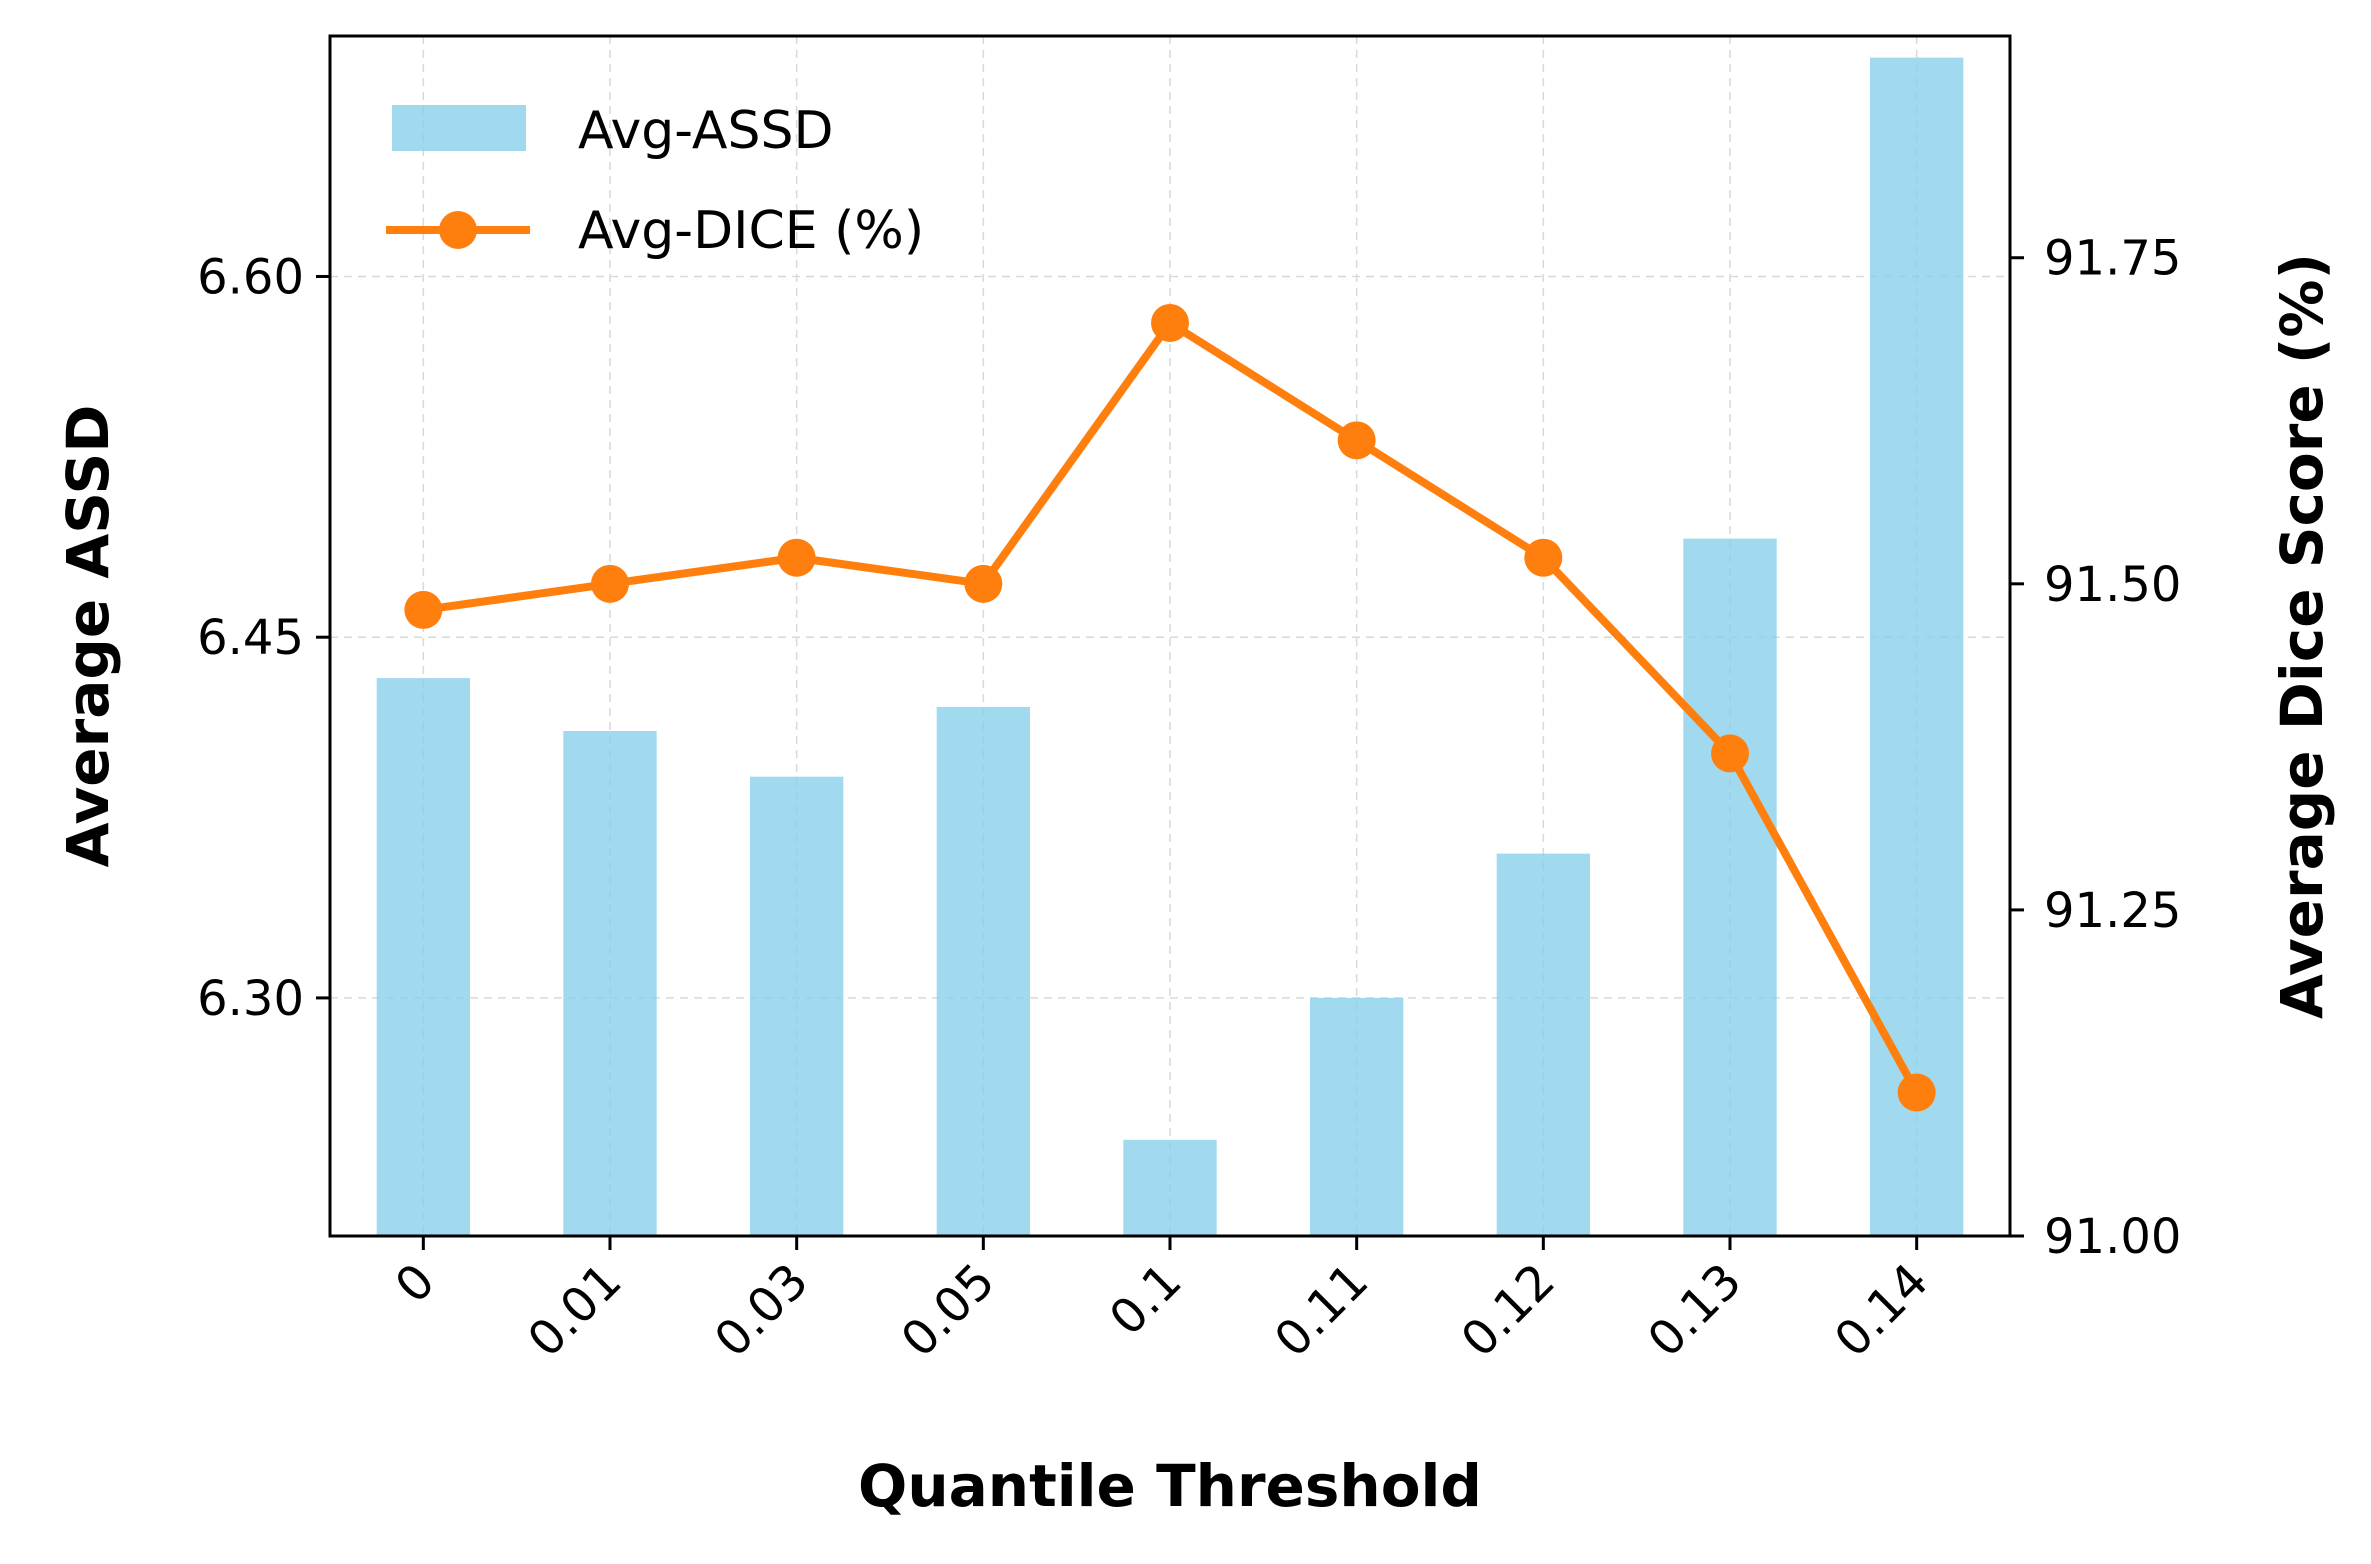  I want to click on legend-label-avg-assd: Avg-ASSD, so click(706, 131).